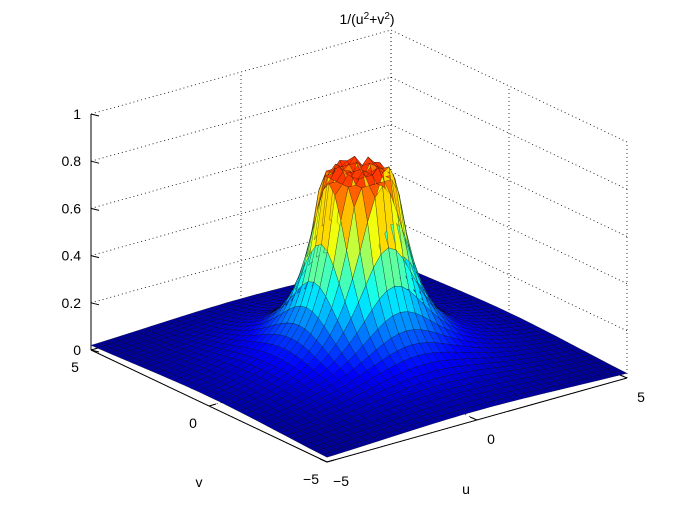 Image resolution: width=692 pixels, height=520 pixels. What do you see at coordinates (72, 208) in the screenshot?
I see `z-tick-label: 0.6` at bounding box center [72, 208].